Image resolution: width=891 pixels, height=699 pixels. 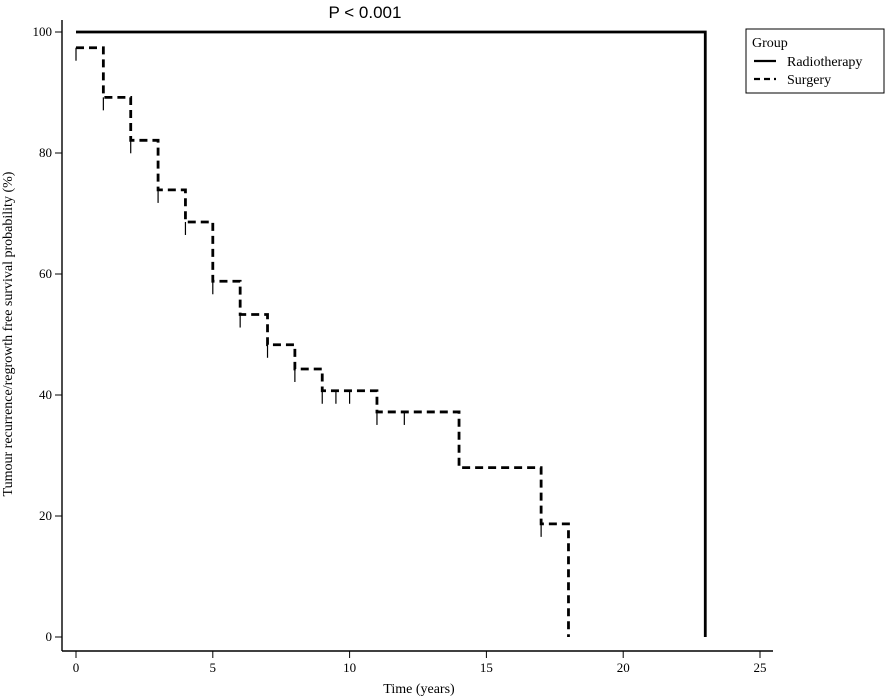 What do you see at coordinates (349, 667) in the screenshot?
I see `x-tick-label: 10` at bounding box center [349, 667].